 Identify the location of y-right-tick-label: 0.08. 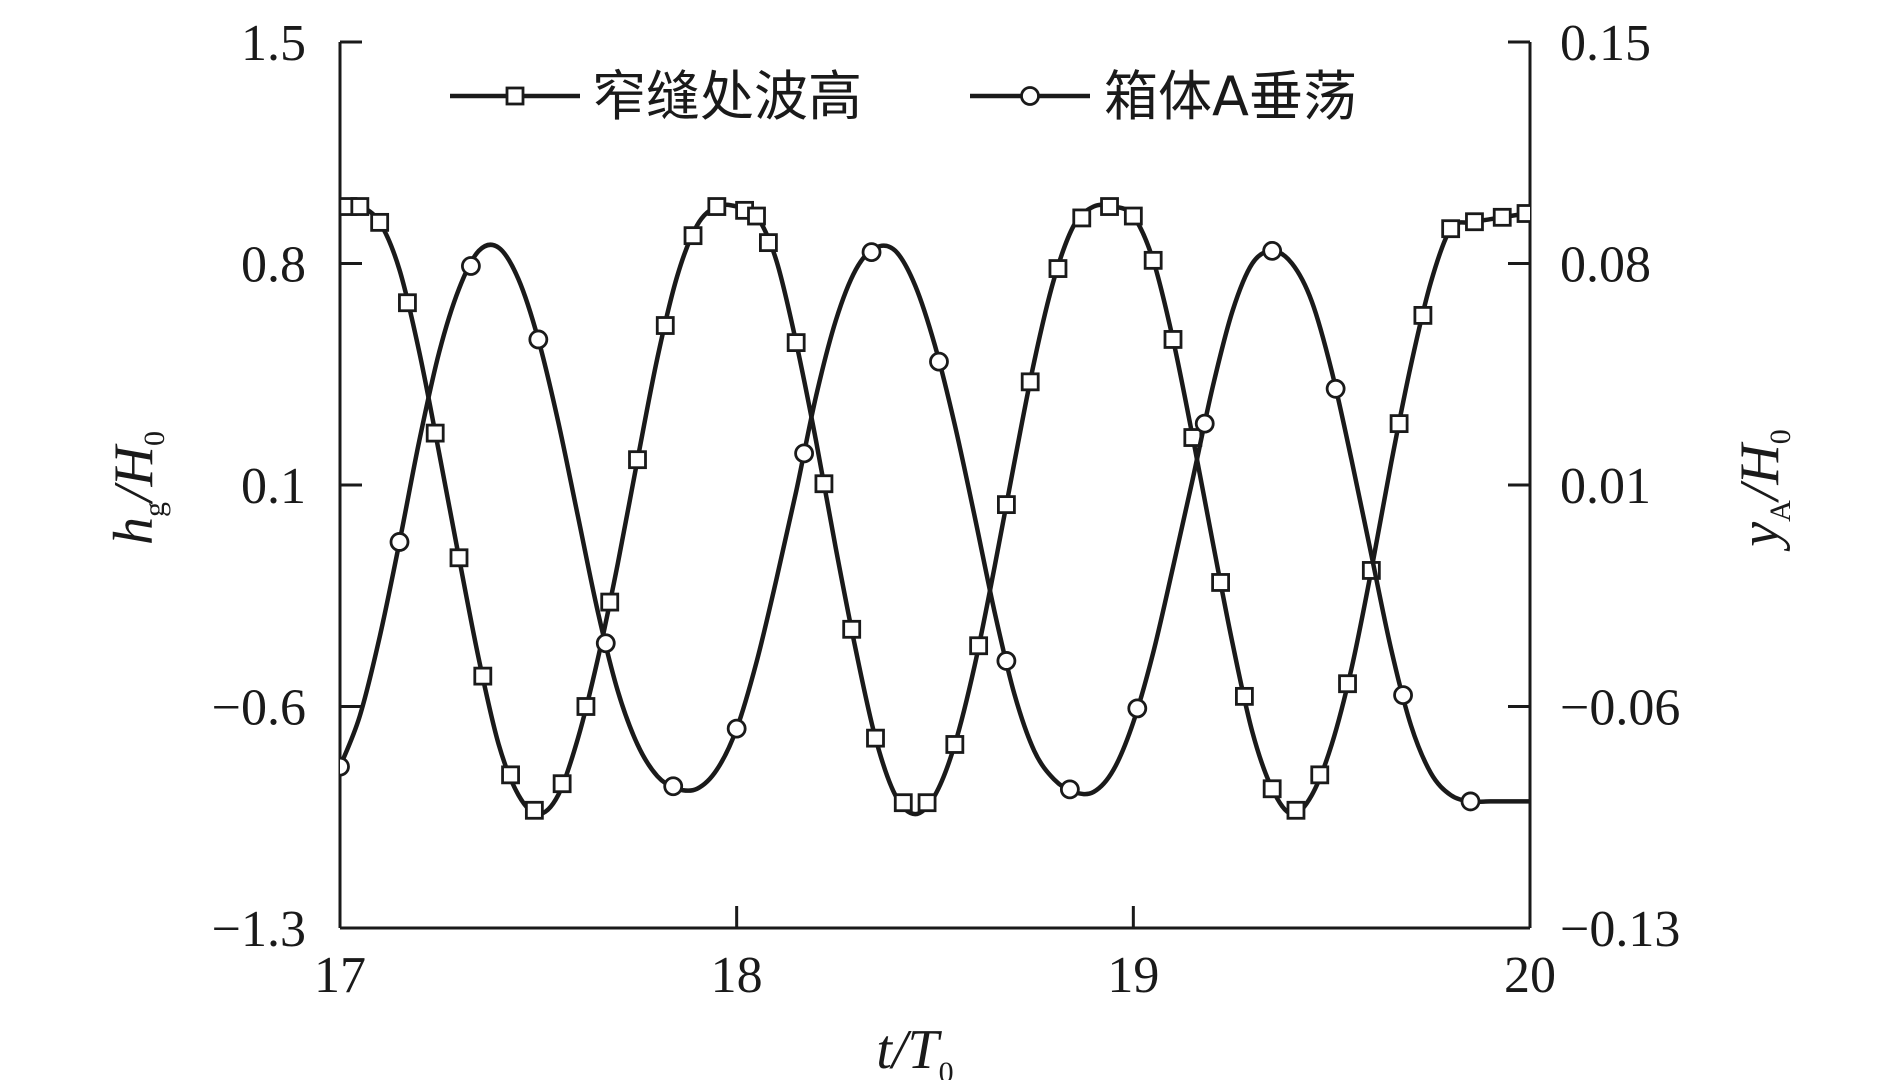
(1605, 265).